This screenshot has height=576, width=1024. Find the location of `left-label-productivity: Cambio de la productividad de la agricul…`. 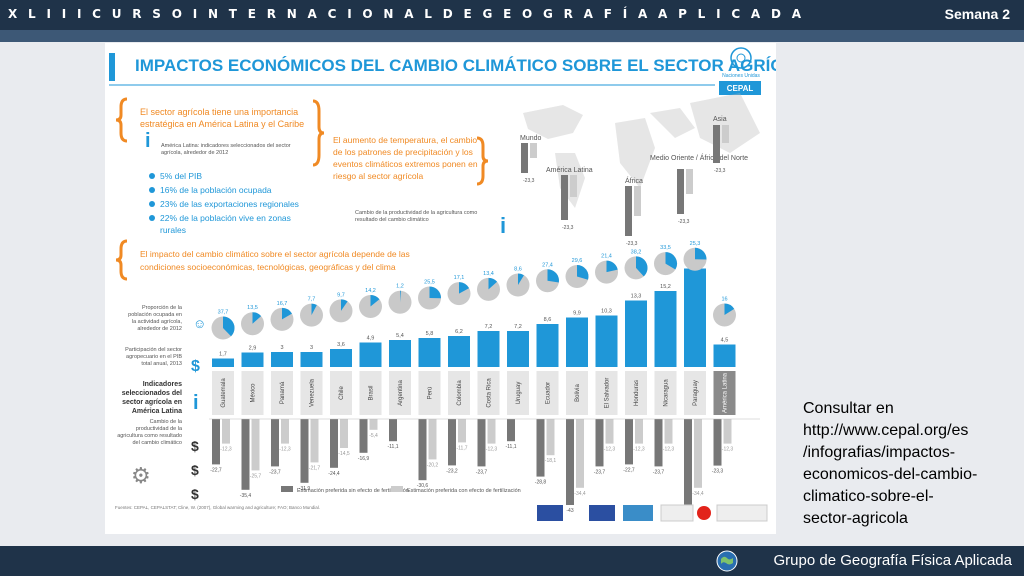

left-label-productivity: Cambio de la productividad de la agricul… is located at coordinates (150, 432).